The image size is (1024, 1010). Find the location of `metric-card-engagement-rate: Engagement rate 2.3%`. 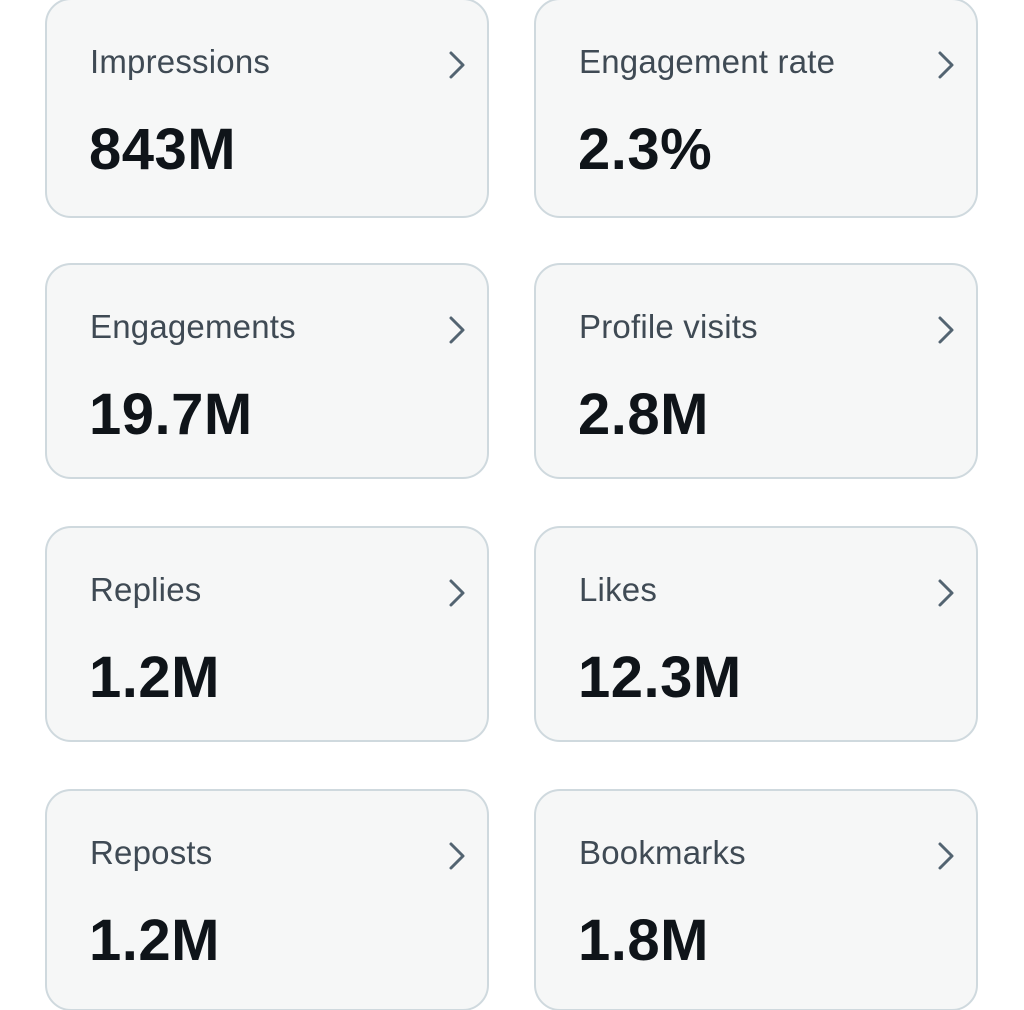

metric-card-engagement-rate: Engagement rate 2.3% is located at coordinates (756, 109).